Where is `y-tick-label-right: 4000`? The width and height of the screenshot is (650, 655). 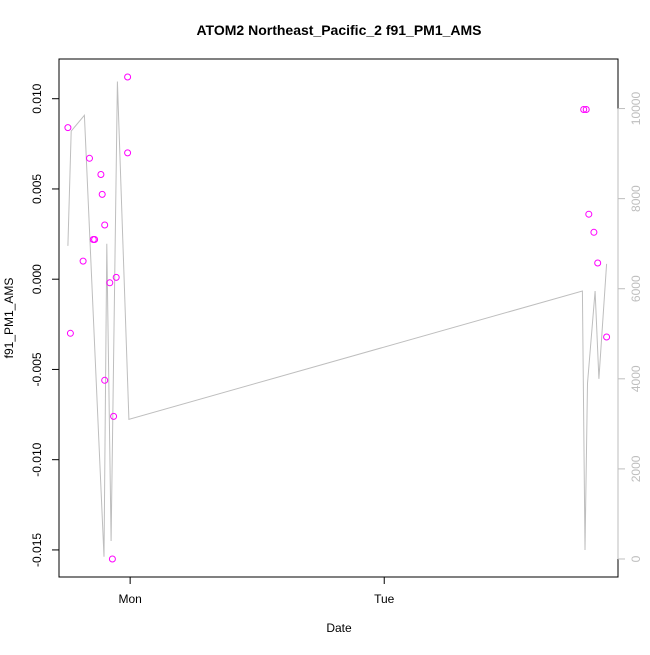 y-tick-label-right: 4000 is located at coordinates (636, 378).